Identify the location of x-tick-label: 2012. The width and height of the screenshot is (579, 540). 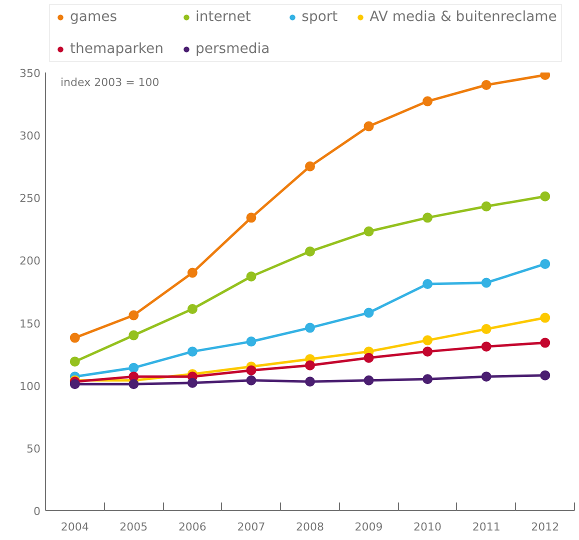
(545, 527).